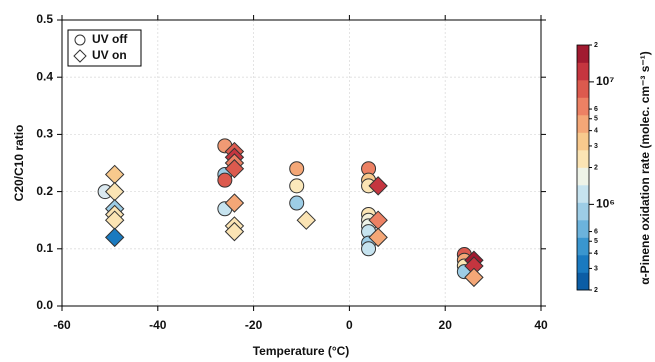  I want to click on x-tick-label: 40, so click(541, 325).